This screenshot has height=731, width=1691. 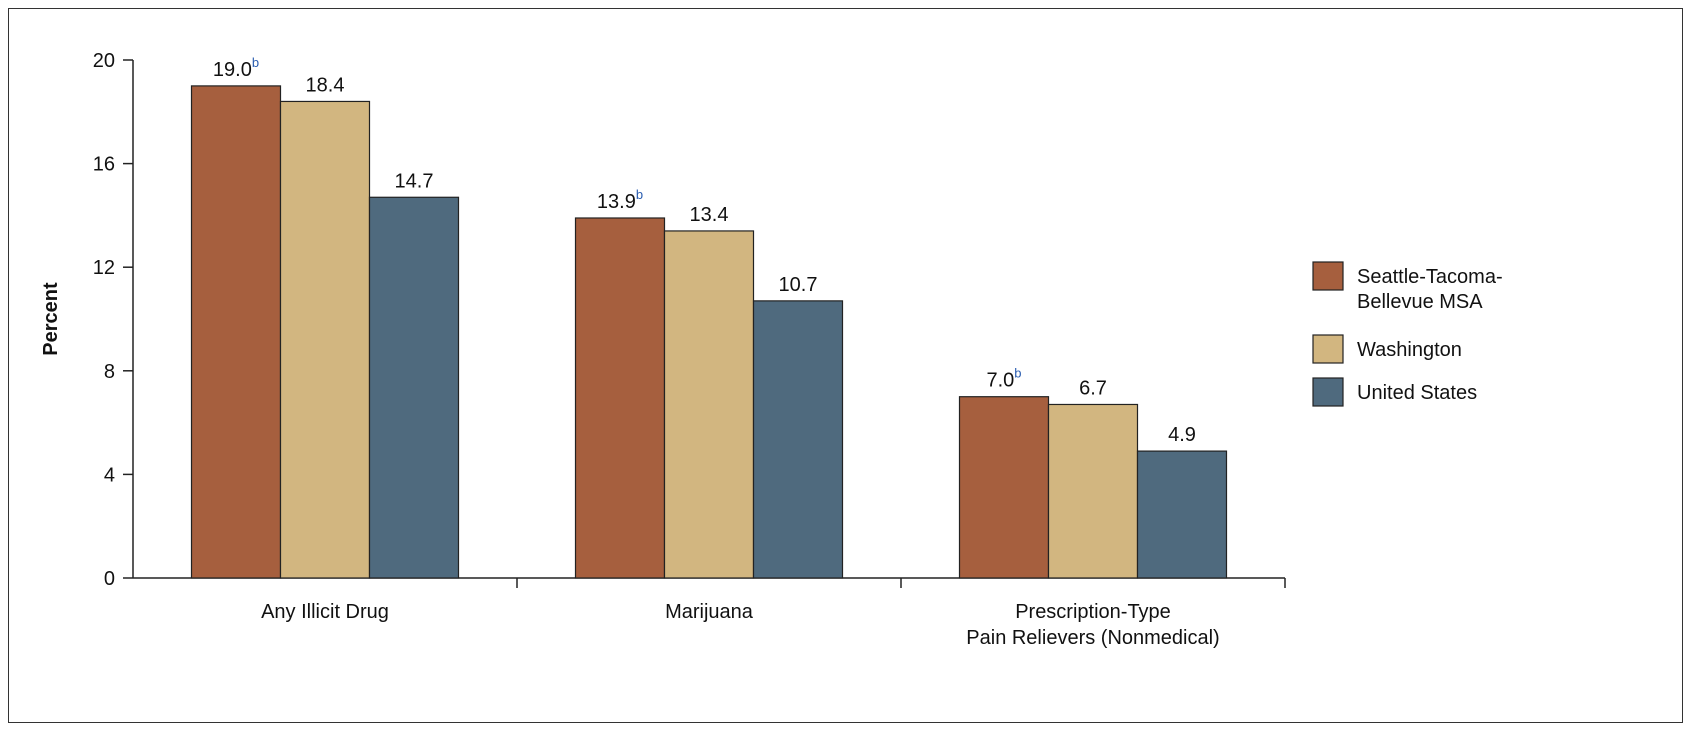 I want to click on data-label: 13.4, so click(x=709, y=215).